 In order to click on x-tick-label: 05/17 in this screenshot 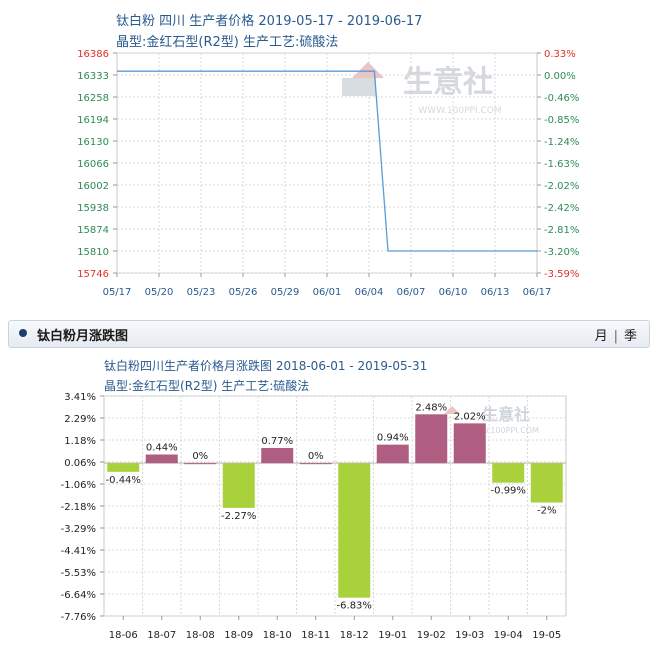, I will do `click(117, 292)`.